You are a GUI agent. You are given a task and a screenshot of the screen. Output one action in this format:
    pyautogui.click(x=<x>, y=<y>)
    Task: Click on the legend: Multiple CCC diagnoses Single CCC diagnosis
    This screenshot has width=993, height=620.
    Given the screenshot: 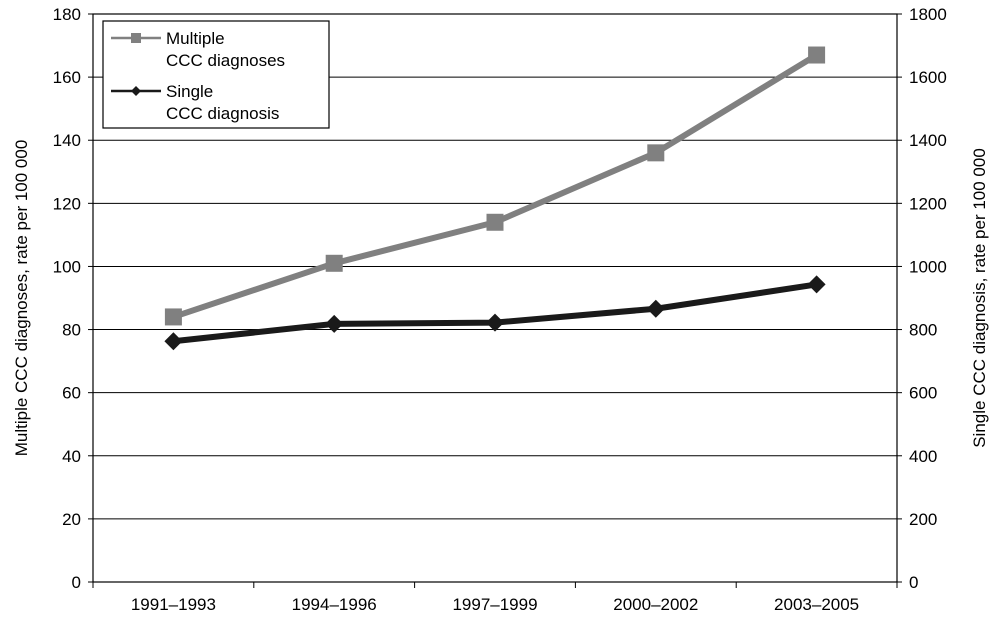 What is the action you would take?
    pyautogui.click(x=216, y=74)
    